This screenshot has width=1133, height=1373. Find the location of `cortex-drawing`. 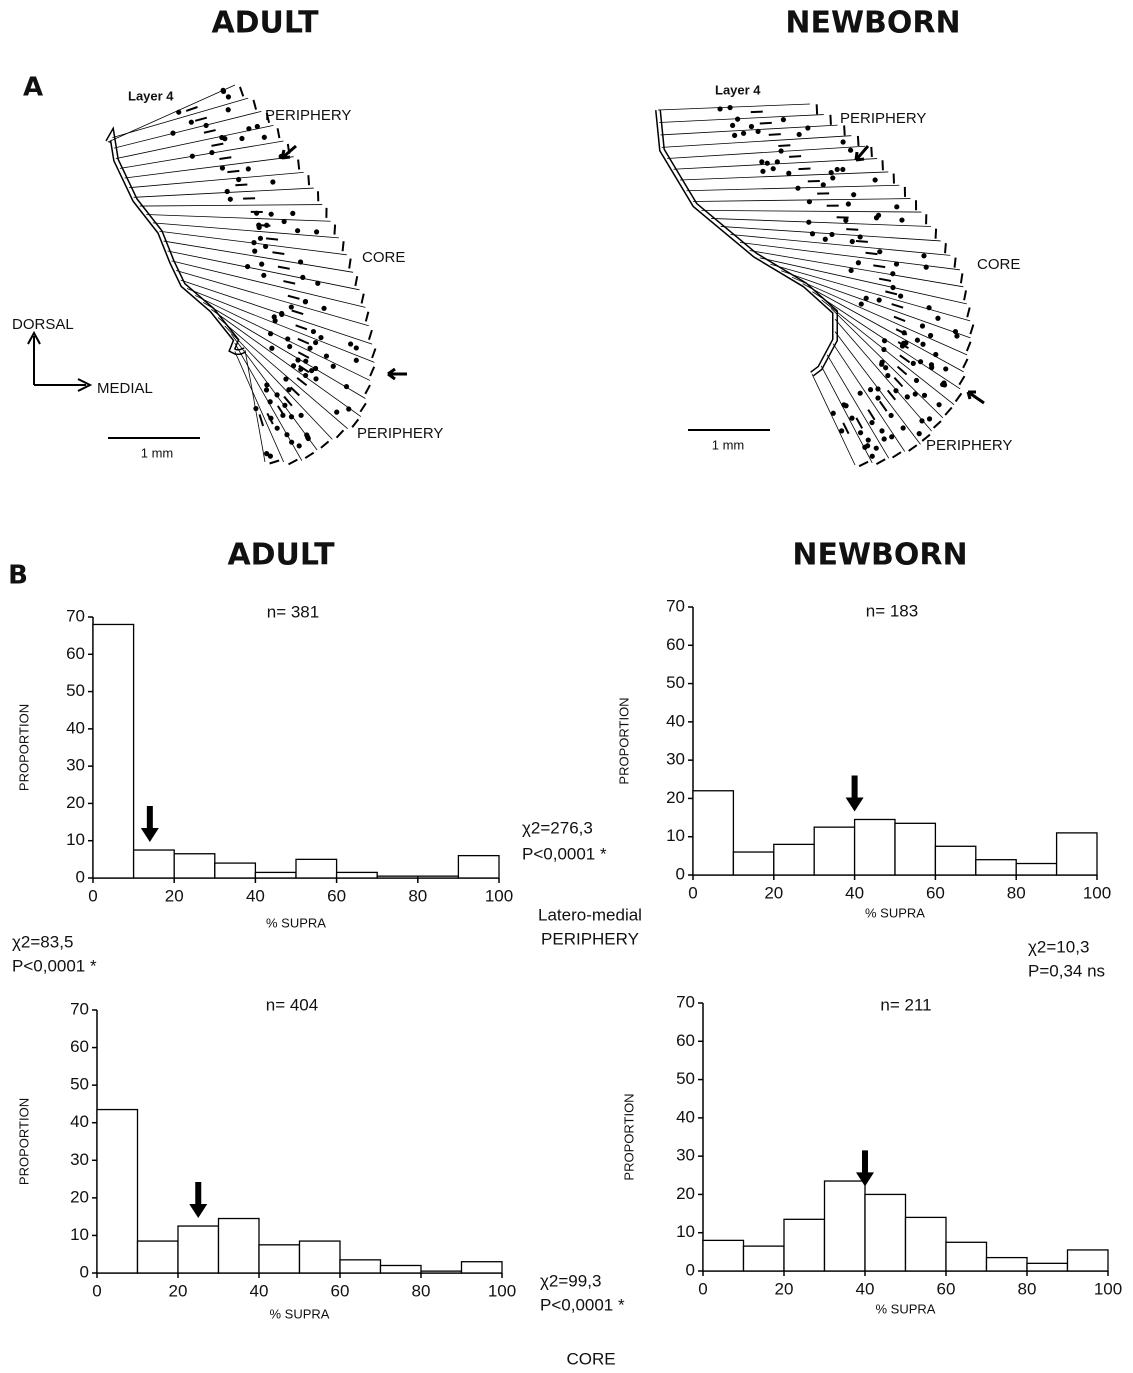

cortex-drawing is located at coordinates (815, 285).